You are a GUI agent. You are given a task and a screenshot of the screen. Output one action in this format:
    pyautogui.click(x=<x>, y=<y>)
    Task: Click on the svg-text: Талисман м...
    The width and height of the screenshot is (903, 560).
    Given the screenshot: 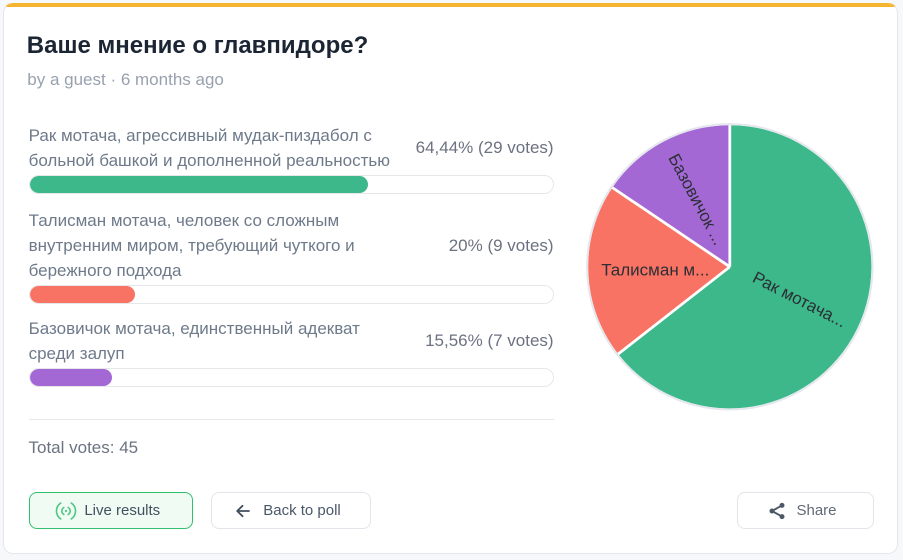 What is the action you would take?
    pyautogui.click(x=655, y=269)
    